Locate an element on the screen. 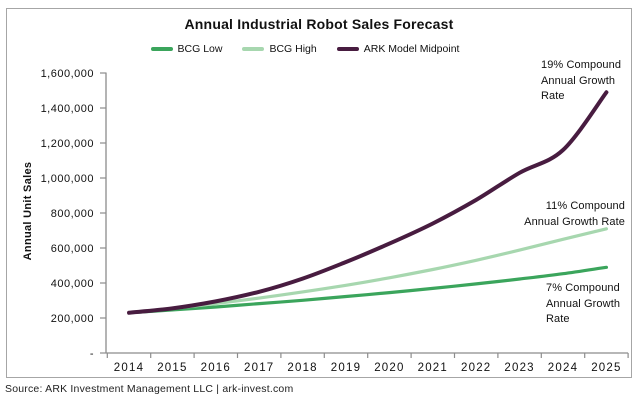 The width and height of the screenshot is (640, 402). y-tick-label: 600,000 is located at coordinates (72, 249).